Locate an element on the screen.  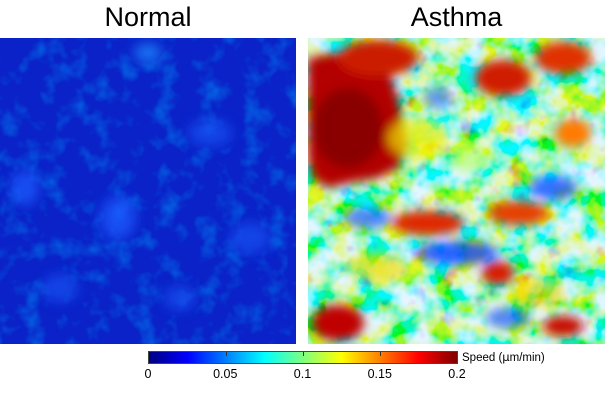
colorbar-label: Speed (μm/min) is located at coordinates (503, 357).